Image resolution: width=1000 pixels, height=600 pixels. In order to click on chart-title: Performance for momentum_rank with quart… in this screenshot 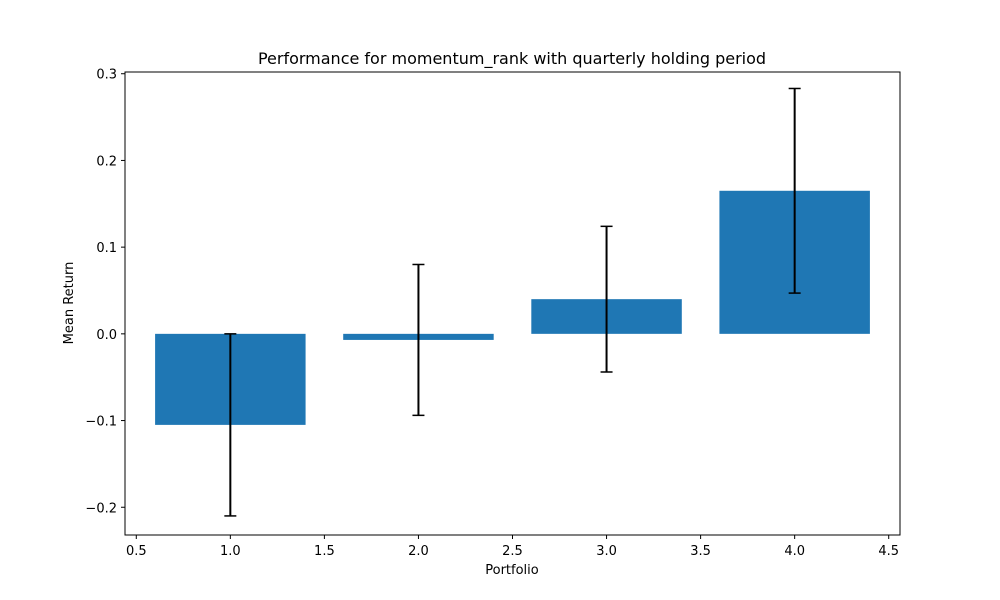, I will do `click(512, 59)`.